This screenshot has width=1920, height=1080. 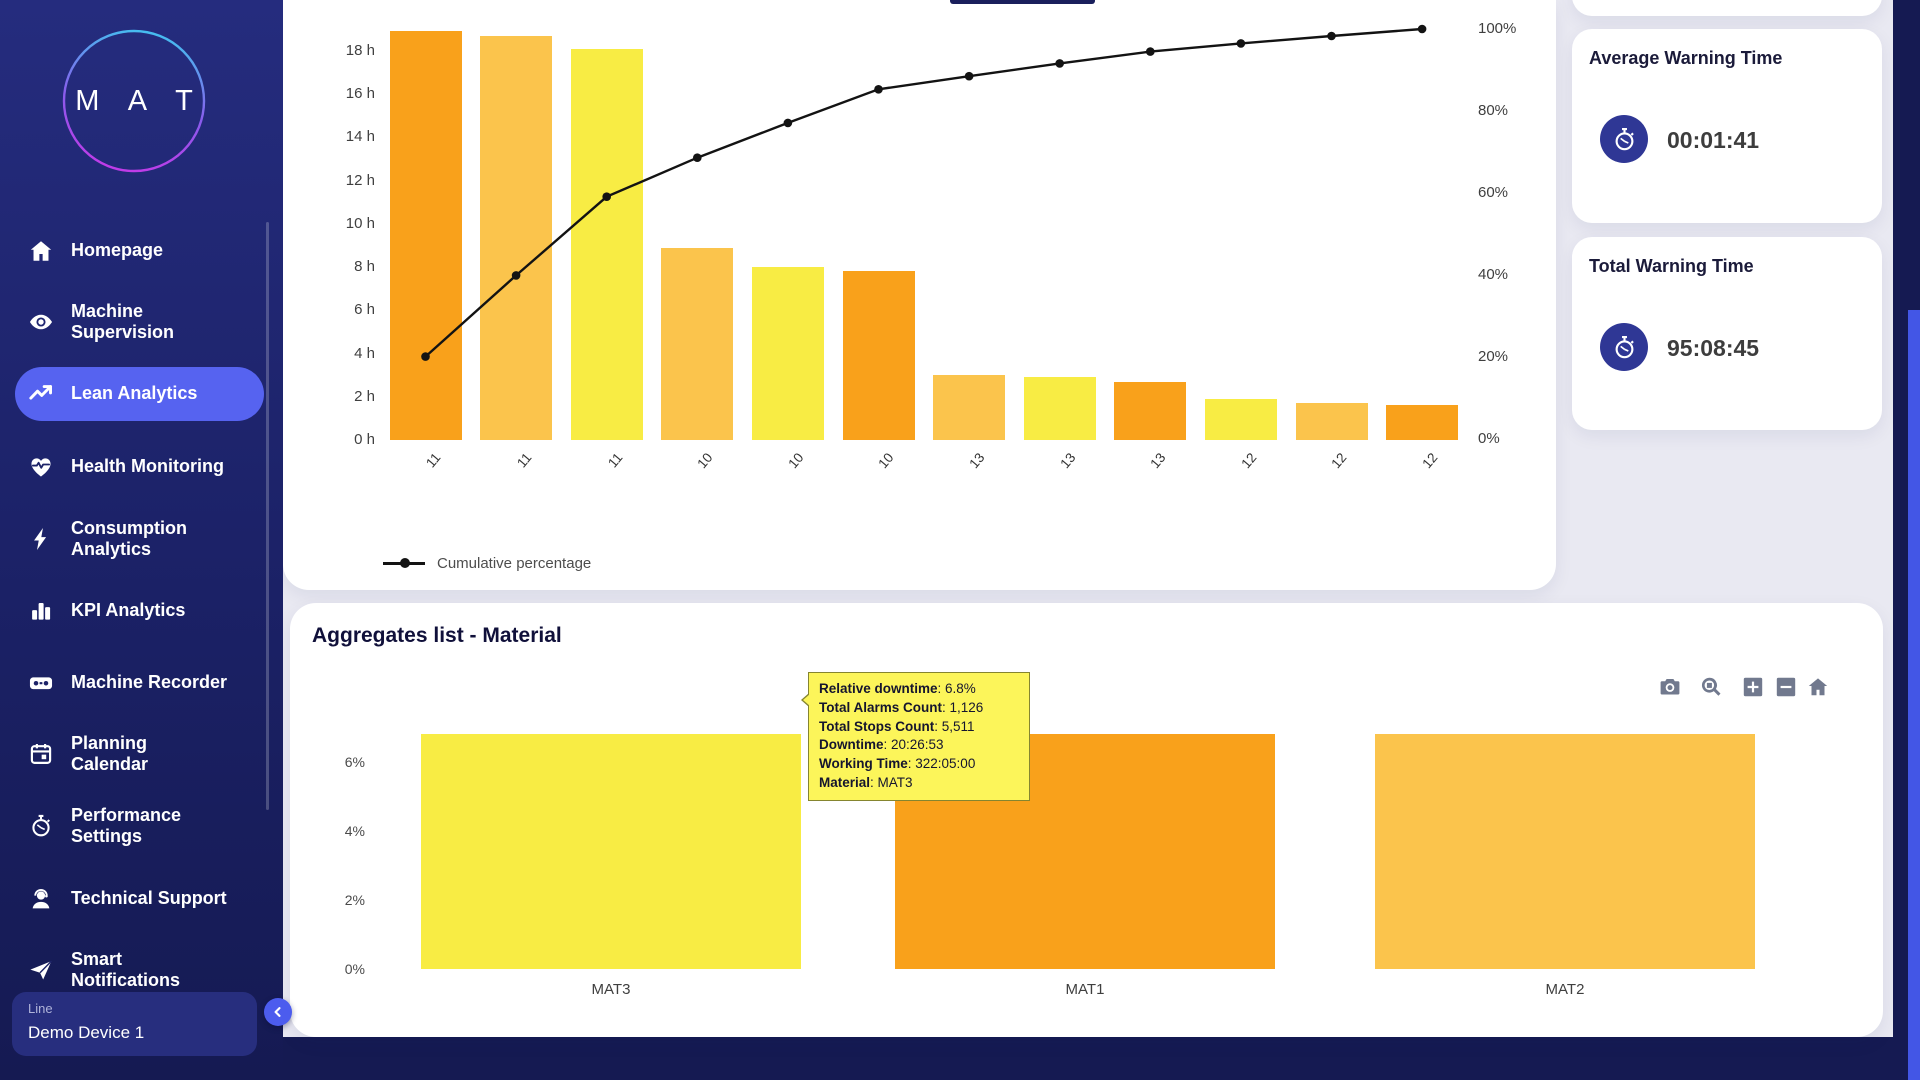 I want to click on sidebar-item-health-monitoring: Health Monitoring, so click(x=149, y=467).